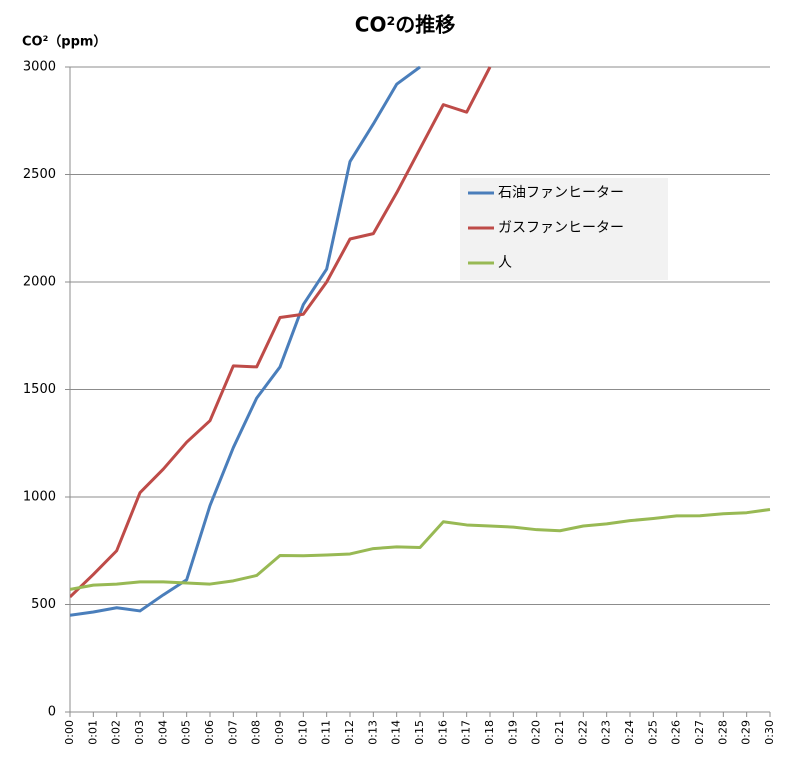 This screenshot has height=760, width=800. I want to click on x-tick-label: 0:08, so click(256, 732).